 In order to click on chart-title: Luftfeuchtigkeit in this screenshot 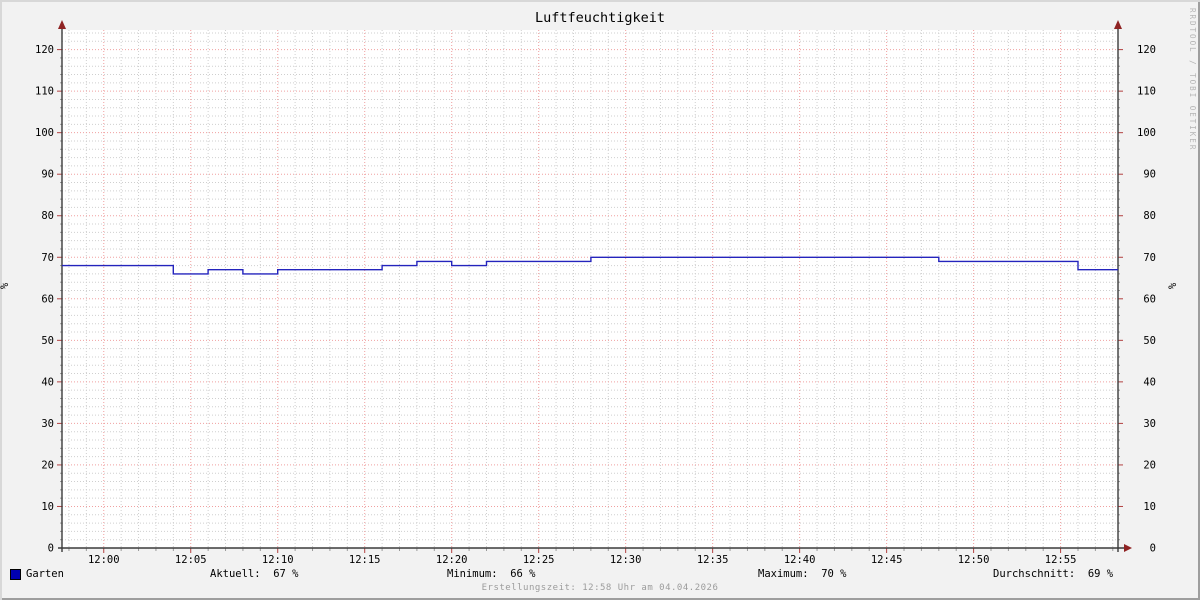, I will do `click(600, 18)`.